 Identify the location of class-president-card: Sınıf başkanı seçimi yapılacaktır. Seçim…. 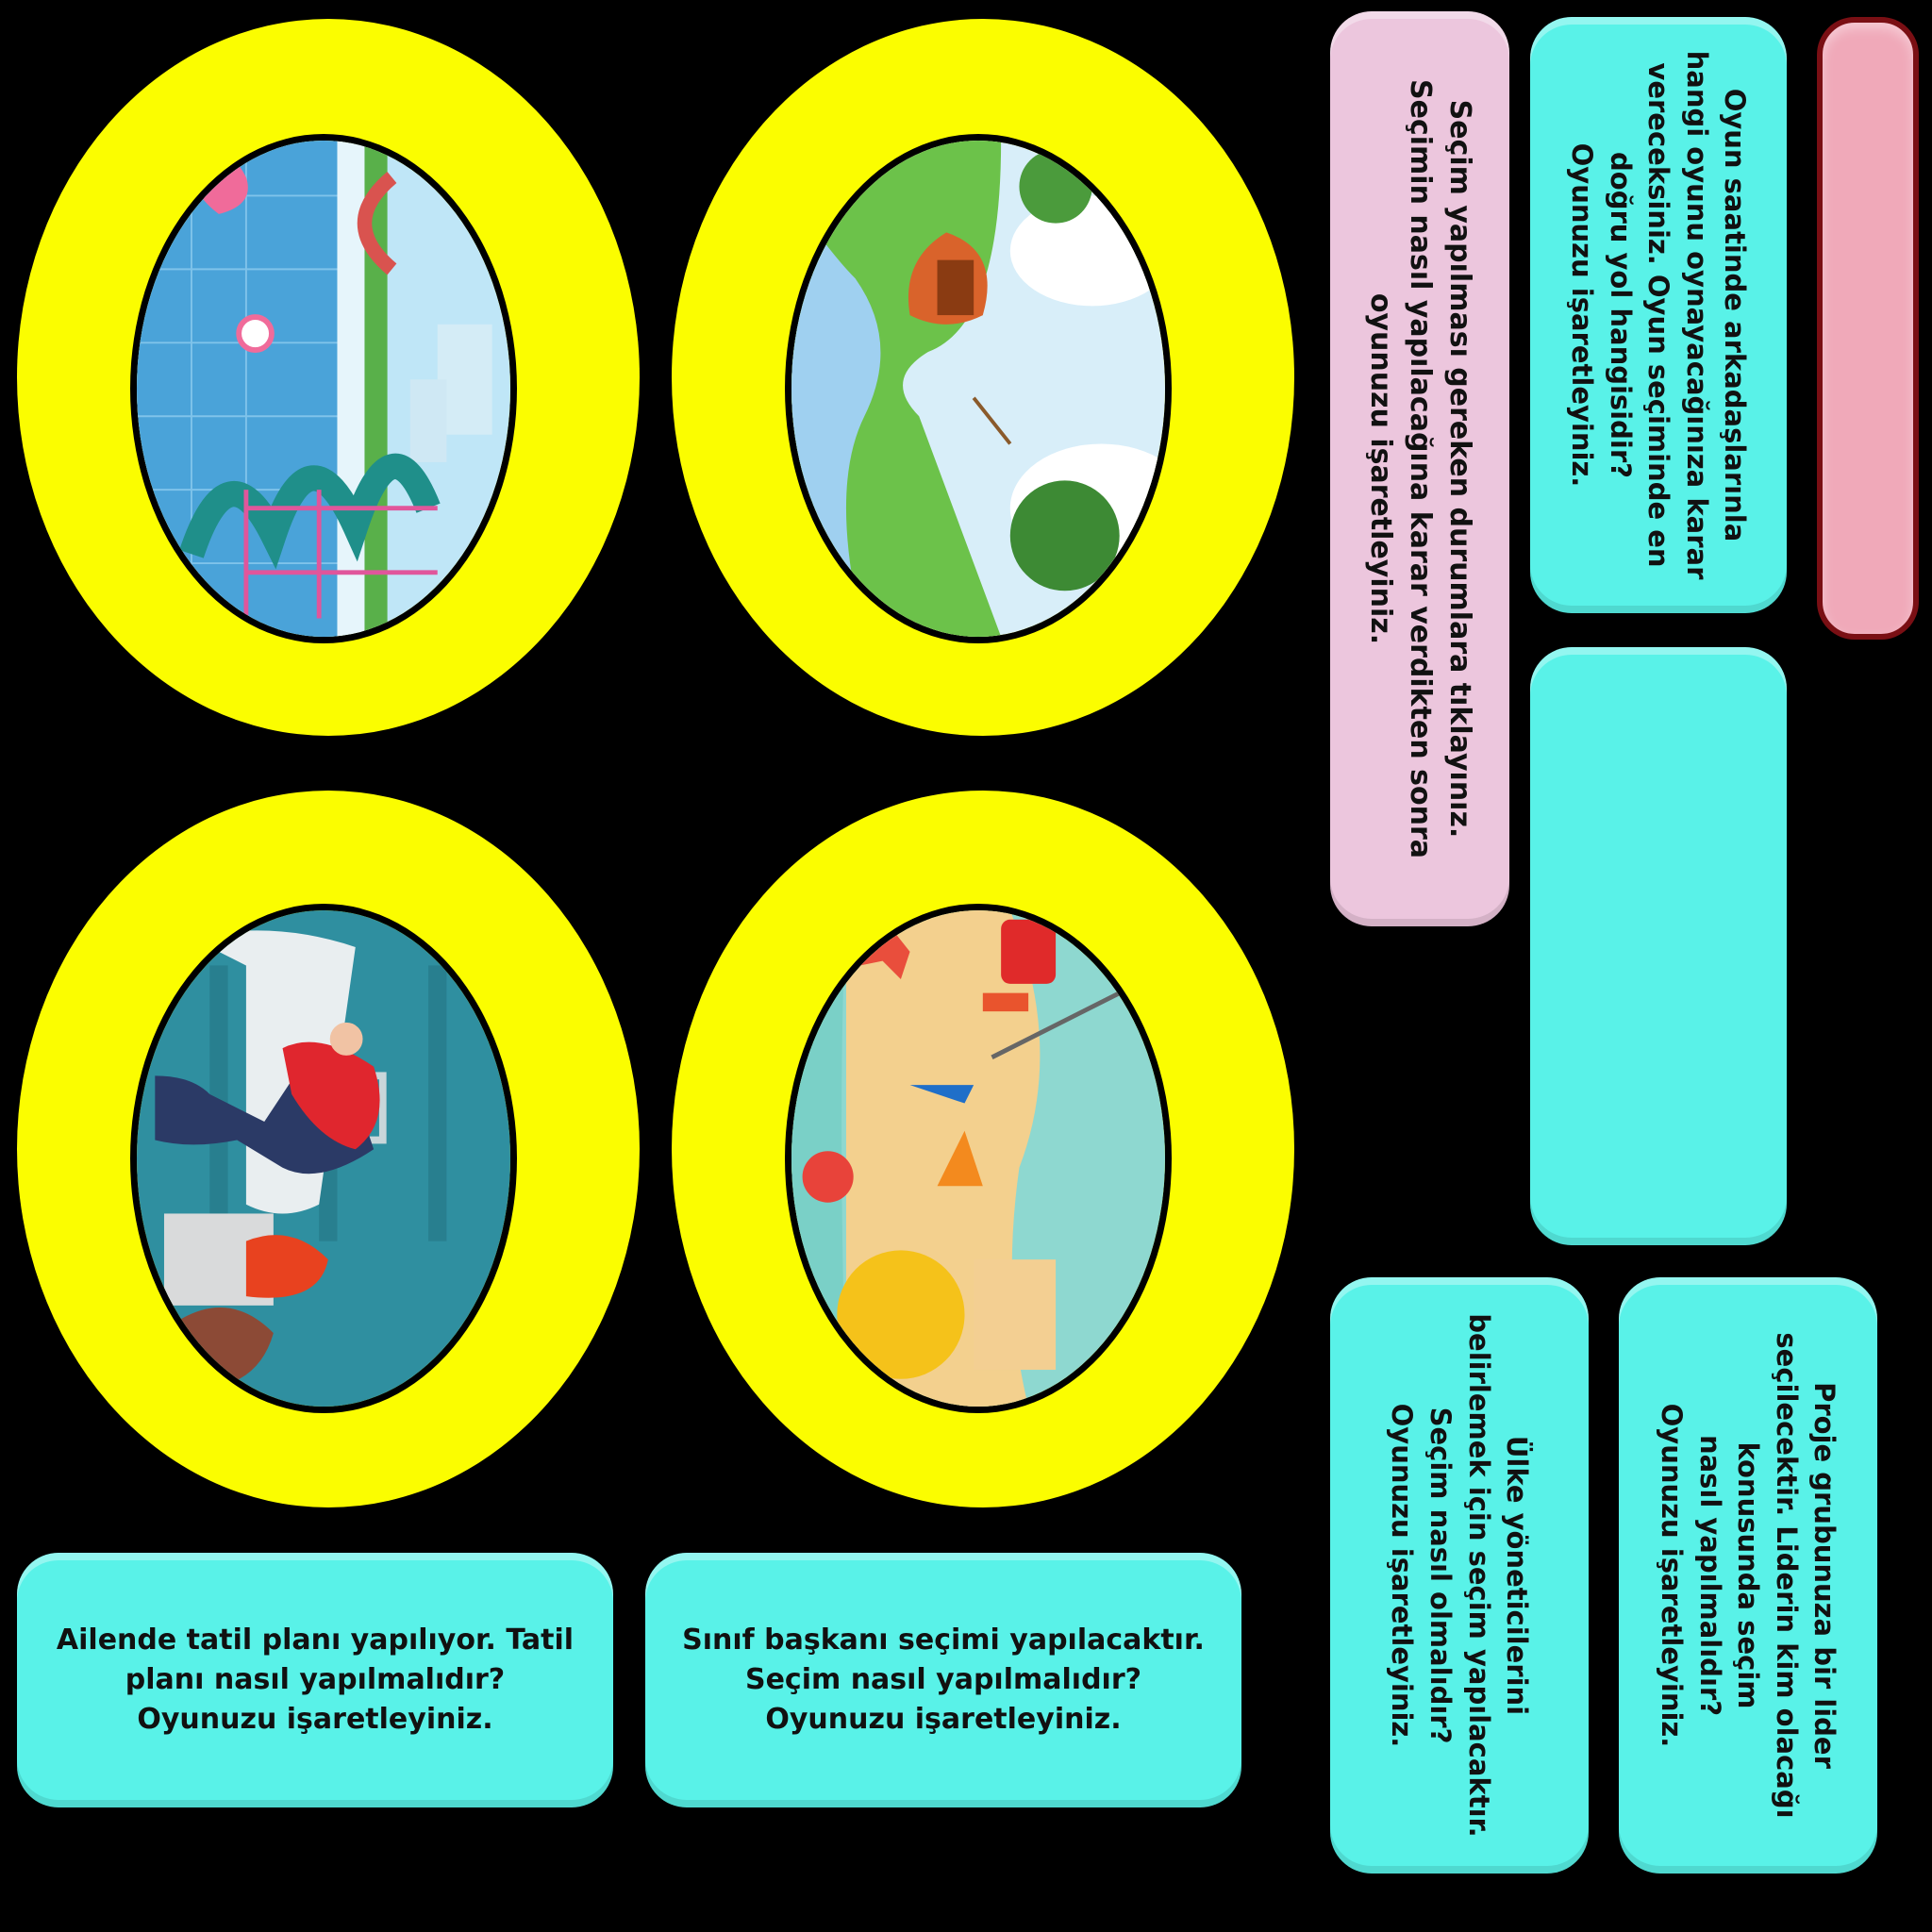
(943, 1680).